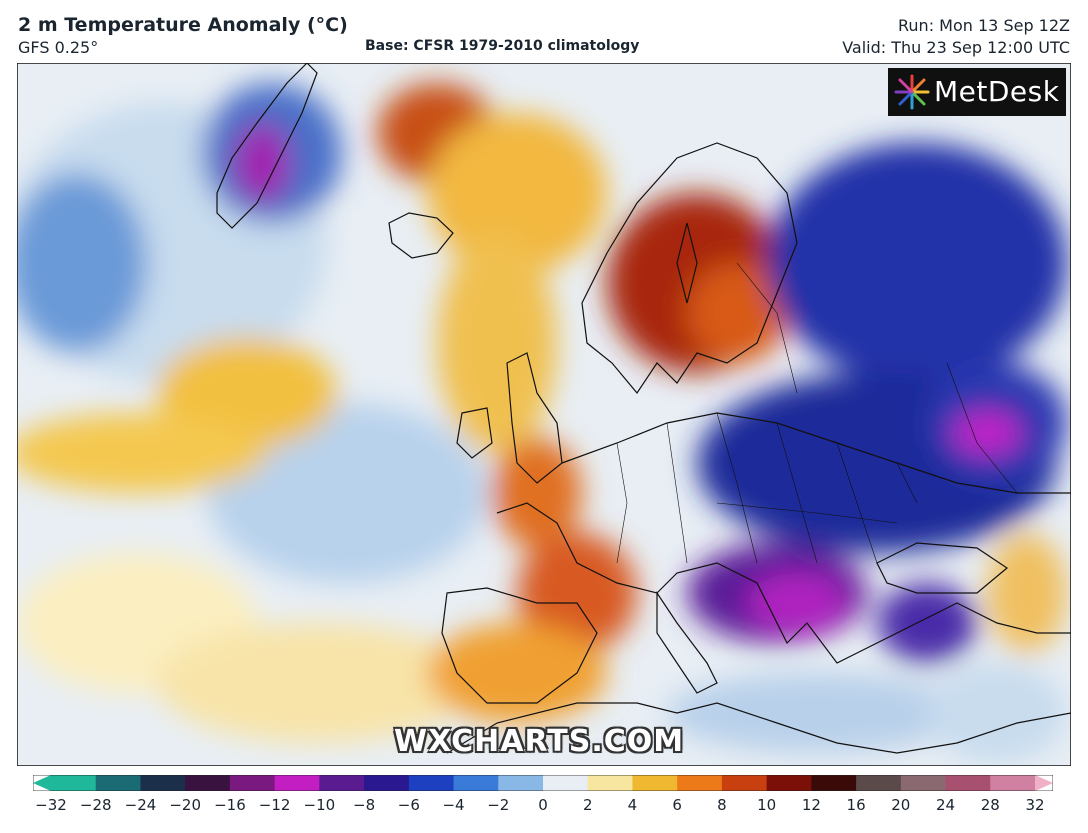  I want to click on mediterranean-north-coast, so click(783, 583).